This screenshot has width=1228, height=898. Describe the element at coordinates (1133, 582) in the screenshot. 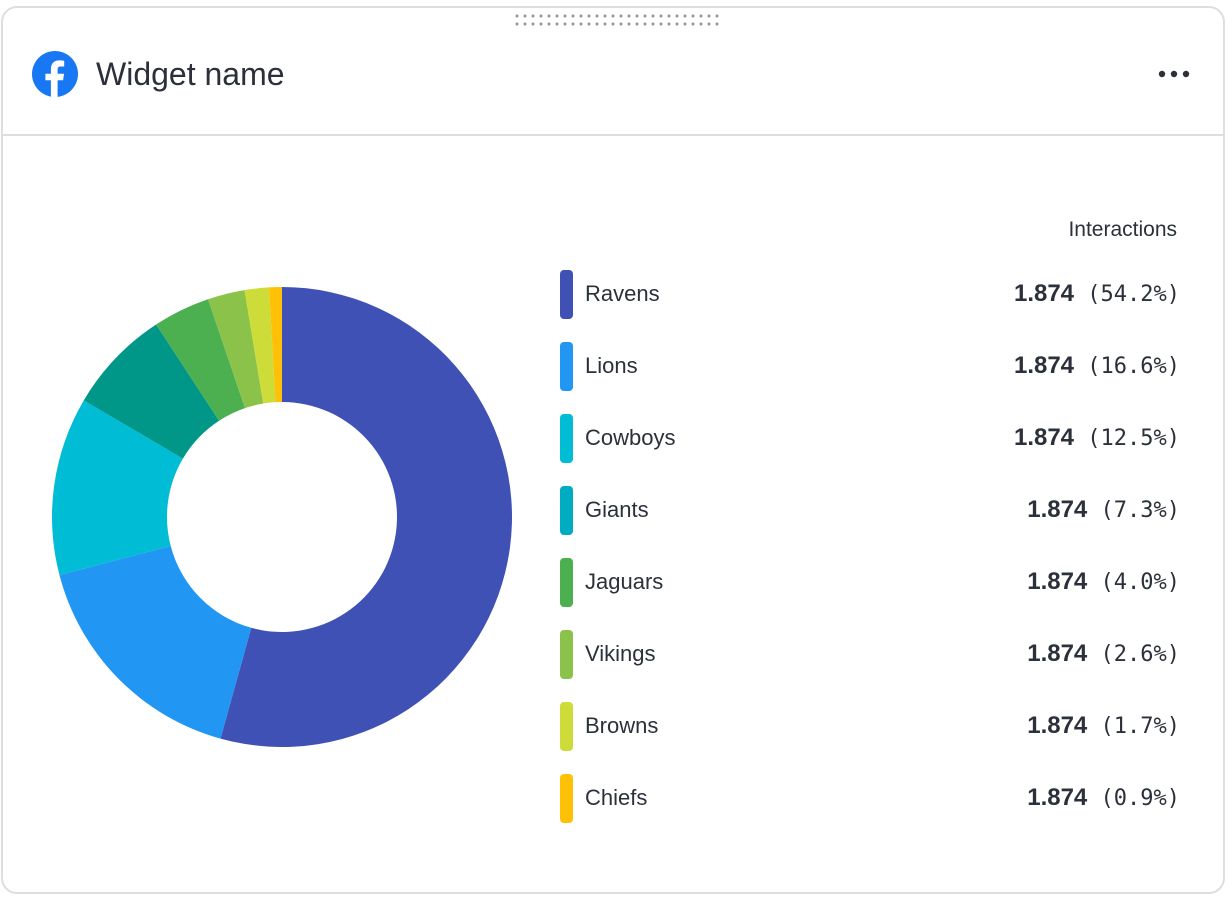

I see `legend-value-percent: (4.0%)` at that location.